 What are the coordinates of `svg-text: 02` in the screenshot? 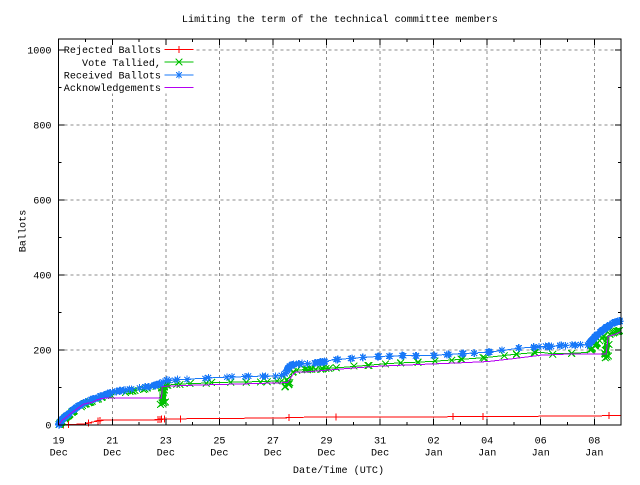 It's located at (434, 441).